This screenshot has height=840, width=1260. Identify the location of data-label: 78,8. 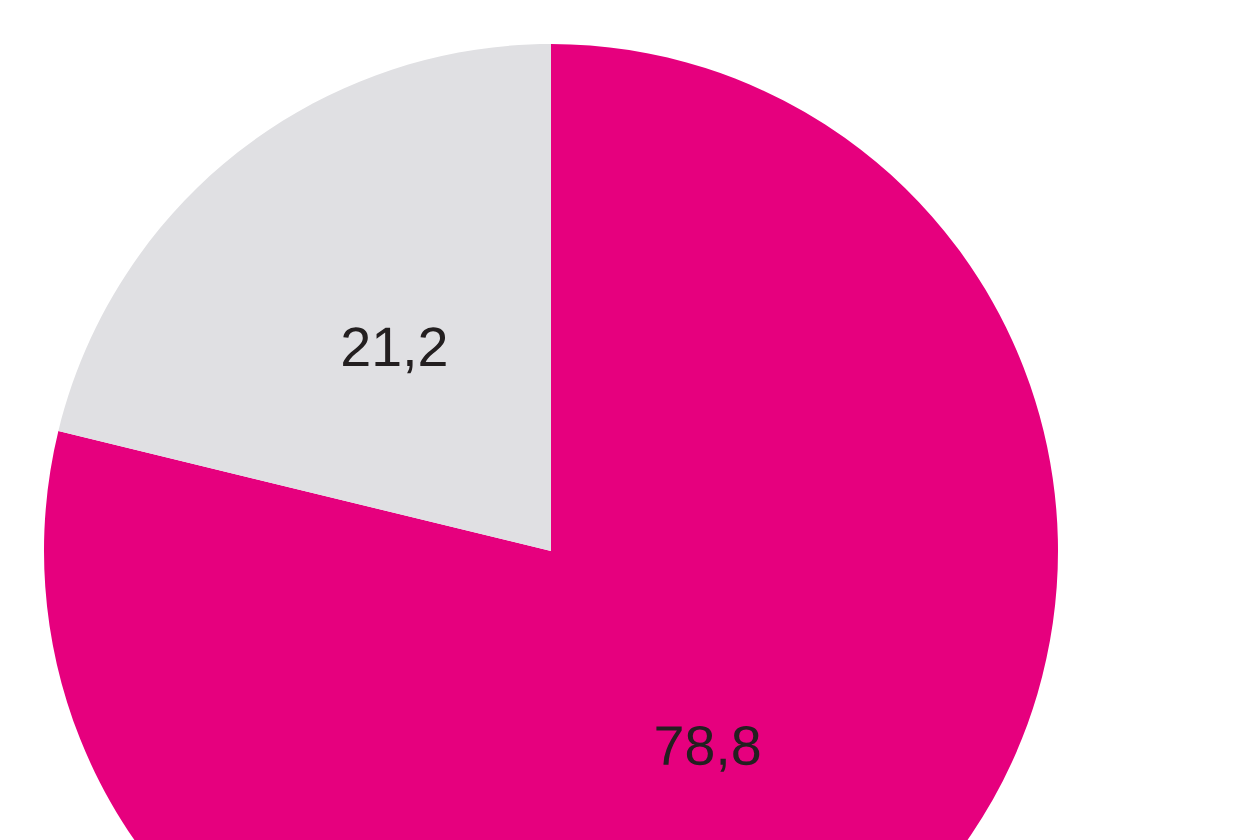
(708, 748).